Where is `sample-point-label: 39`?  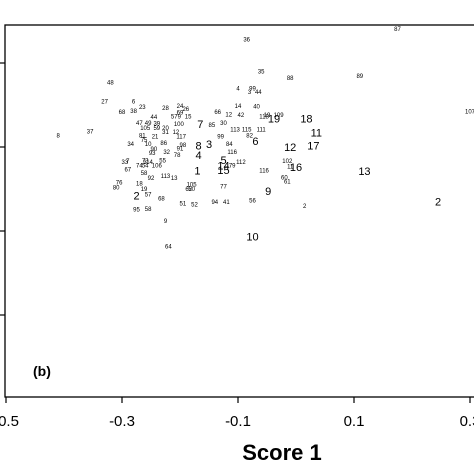 sample-point-label: 39 is located at coordinates (156, 125).